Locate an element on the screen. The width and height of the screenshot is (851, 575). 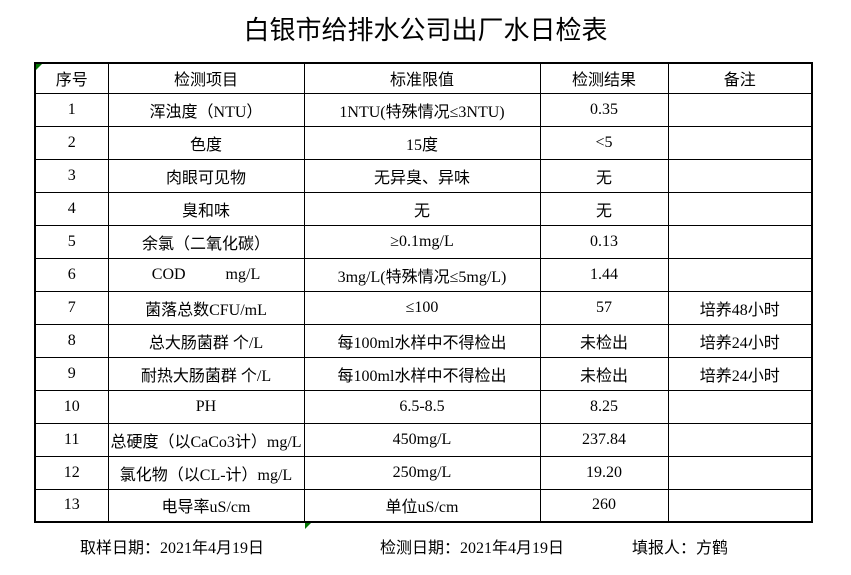
cell-item: 耐热大肠菌群 个/L is located at coordinates (206, 373).